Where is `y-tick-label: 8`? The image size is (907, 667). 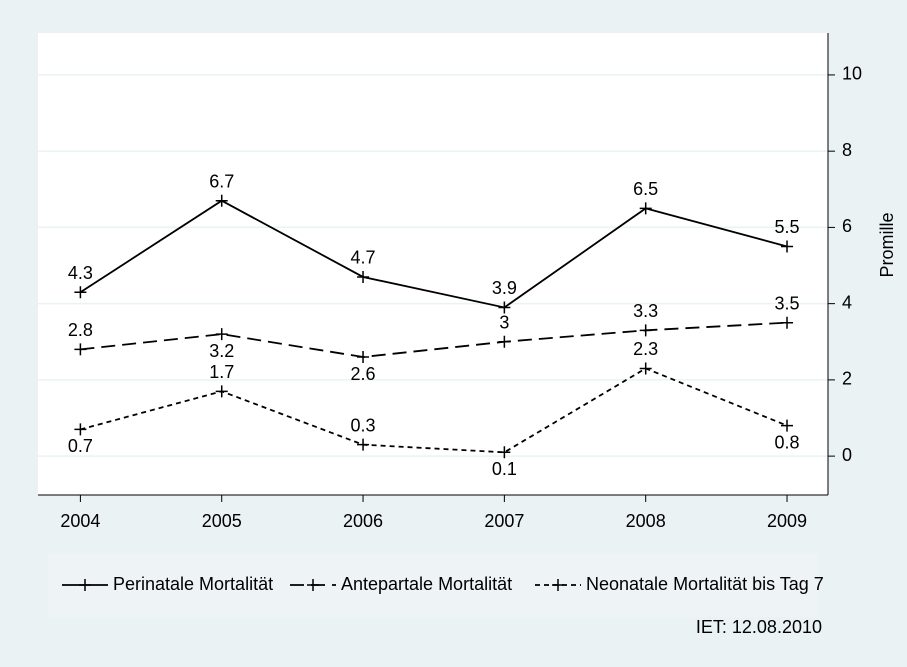 y-tick-label: 8 is located at coordinates (847, 150).